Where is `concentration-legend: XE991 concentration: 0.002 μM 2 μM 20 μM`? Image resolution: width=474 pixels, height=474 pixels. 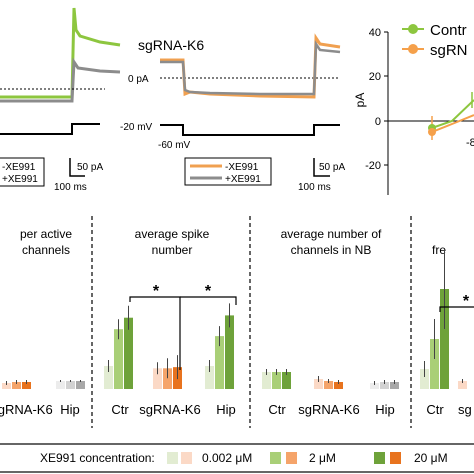
concentration-legend: XE991 concentration: 0.002 μM 2 μM 20 μM is located at coordinates (237, 458).